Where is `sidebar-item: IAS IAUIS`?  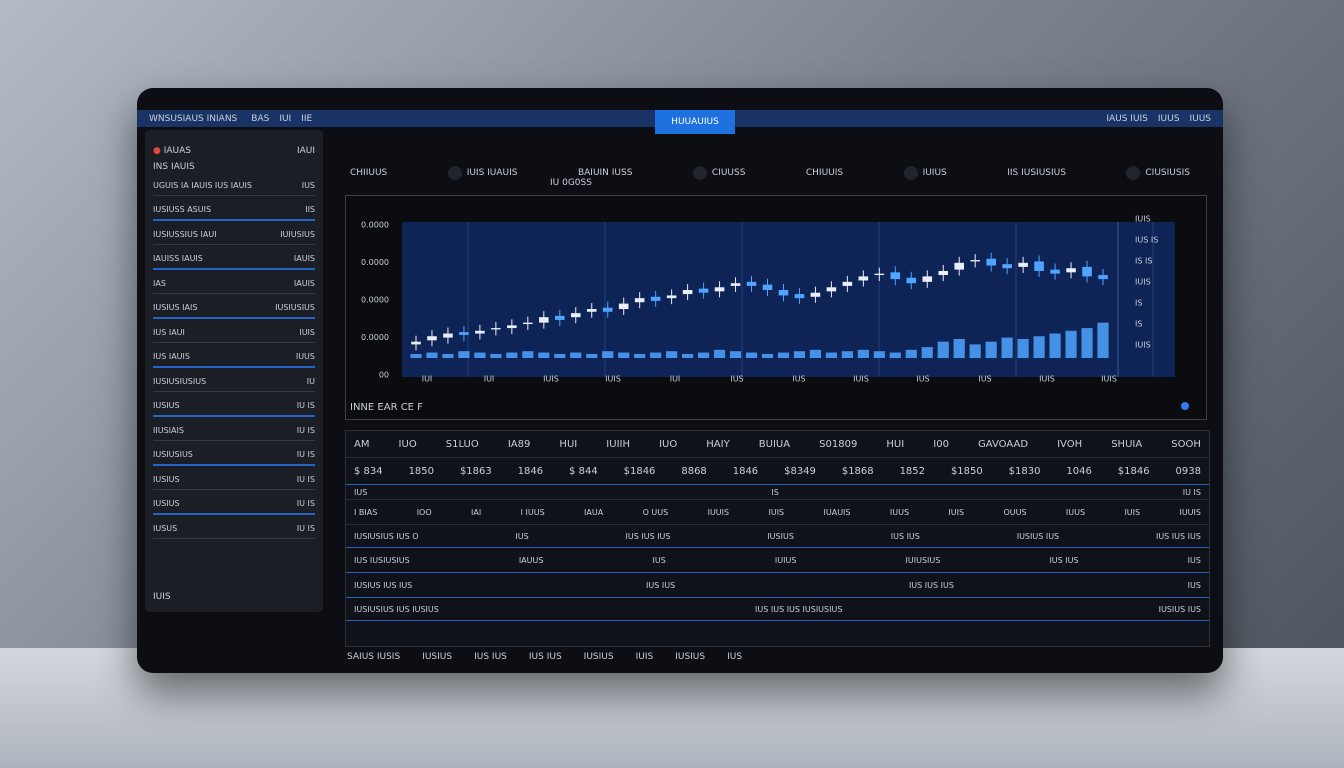 sidebar-item: IAS IAUIS is located at coordinates (234, 283).